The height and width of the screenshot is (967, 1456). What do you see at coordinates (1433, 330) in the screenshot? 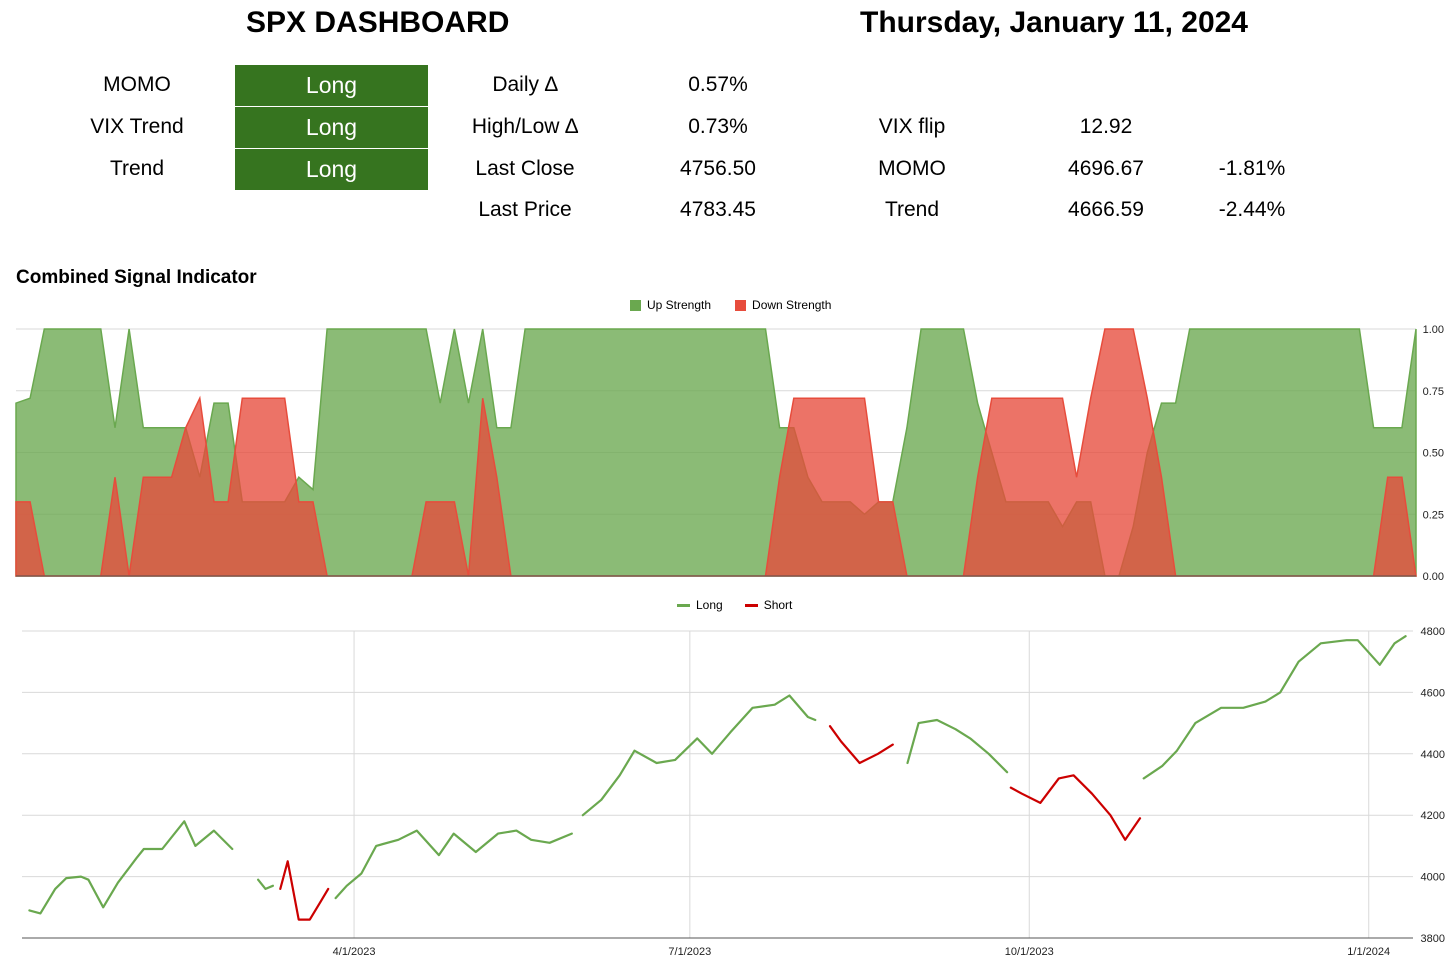
I see `signal-y-tick-label: 1.00` at bounding box center [1433, 330].